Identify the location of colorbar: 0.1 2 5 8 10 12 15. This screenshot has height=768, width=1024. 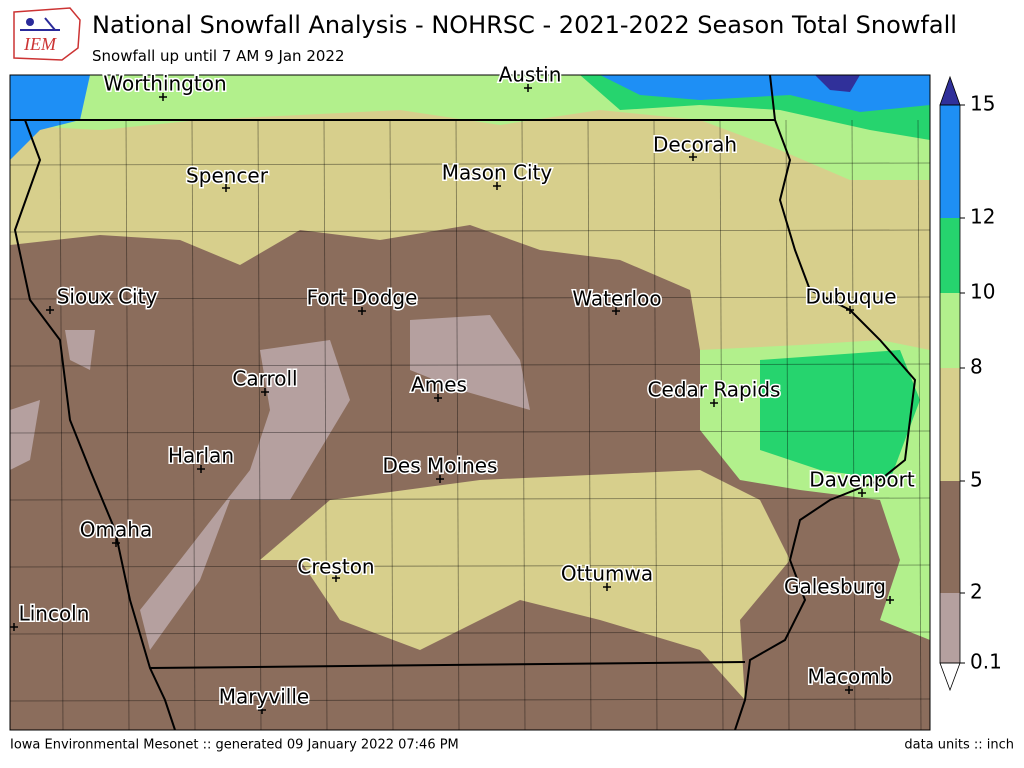
(970, 383).